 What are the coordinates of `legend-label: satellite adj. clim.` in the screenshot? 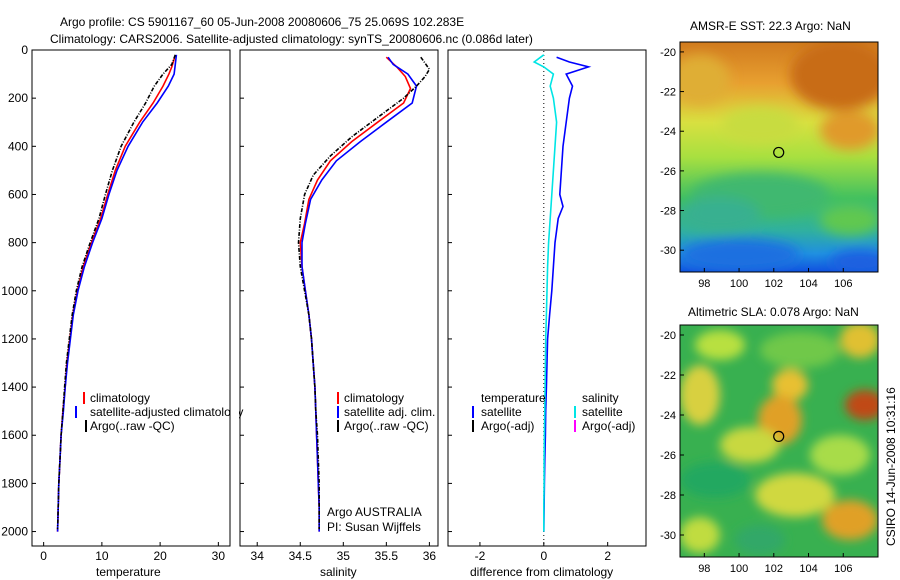 It's located at (389, 412).